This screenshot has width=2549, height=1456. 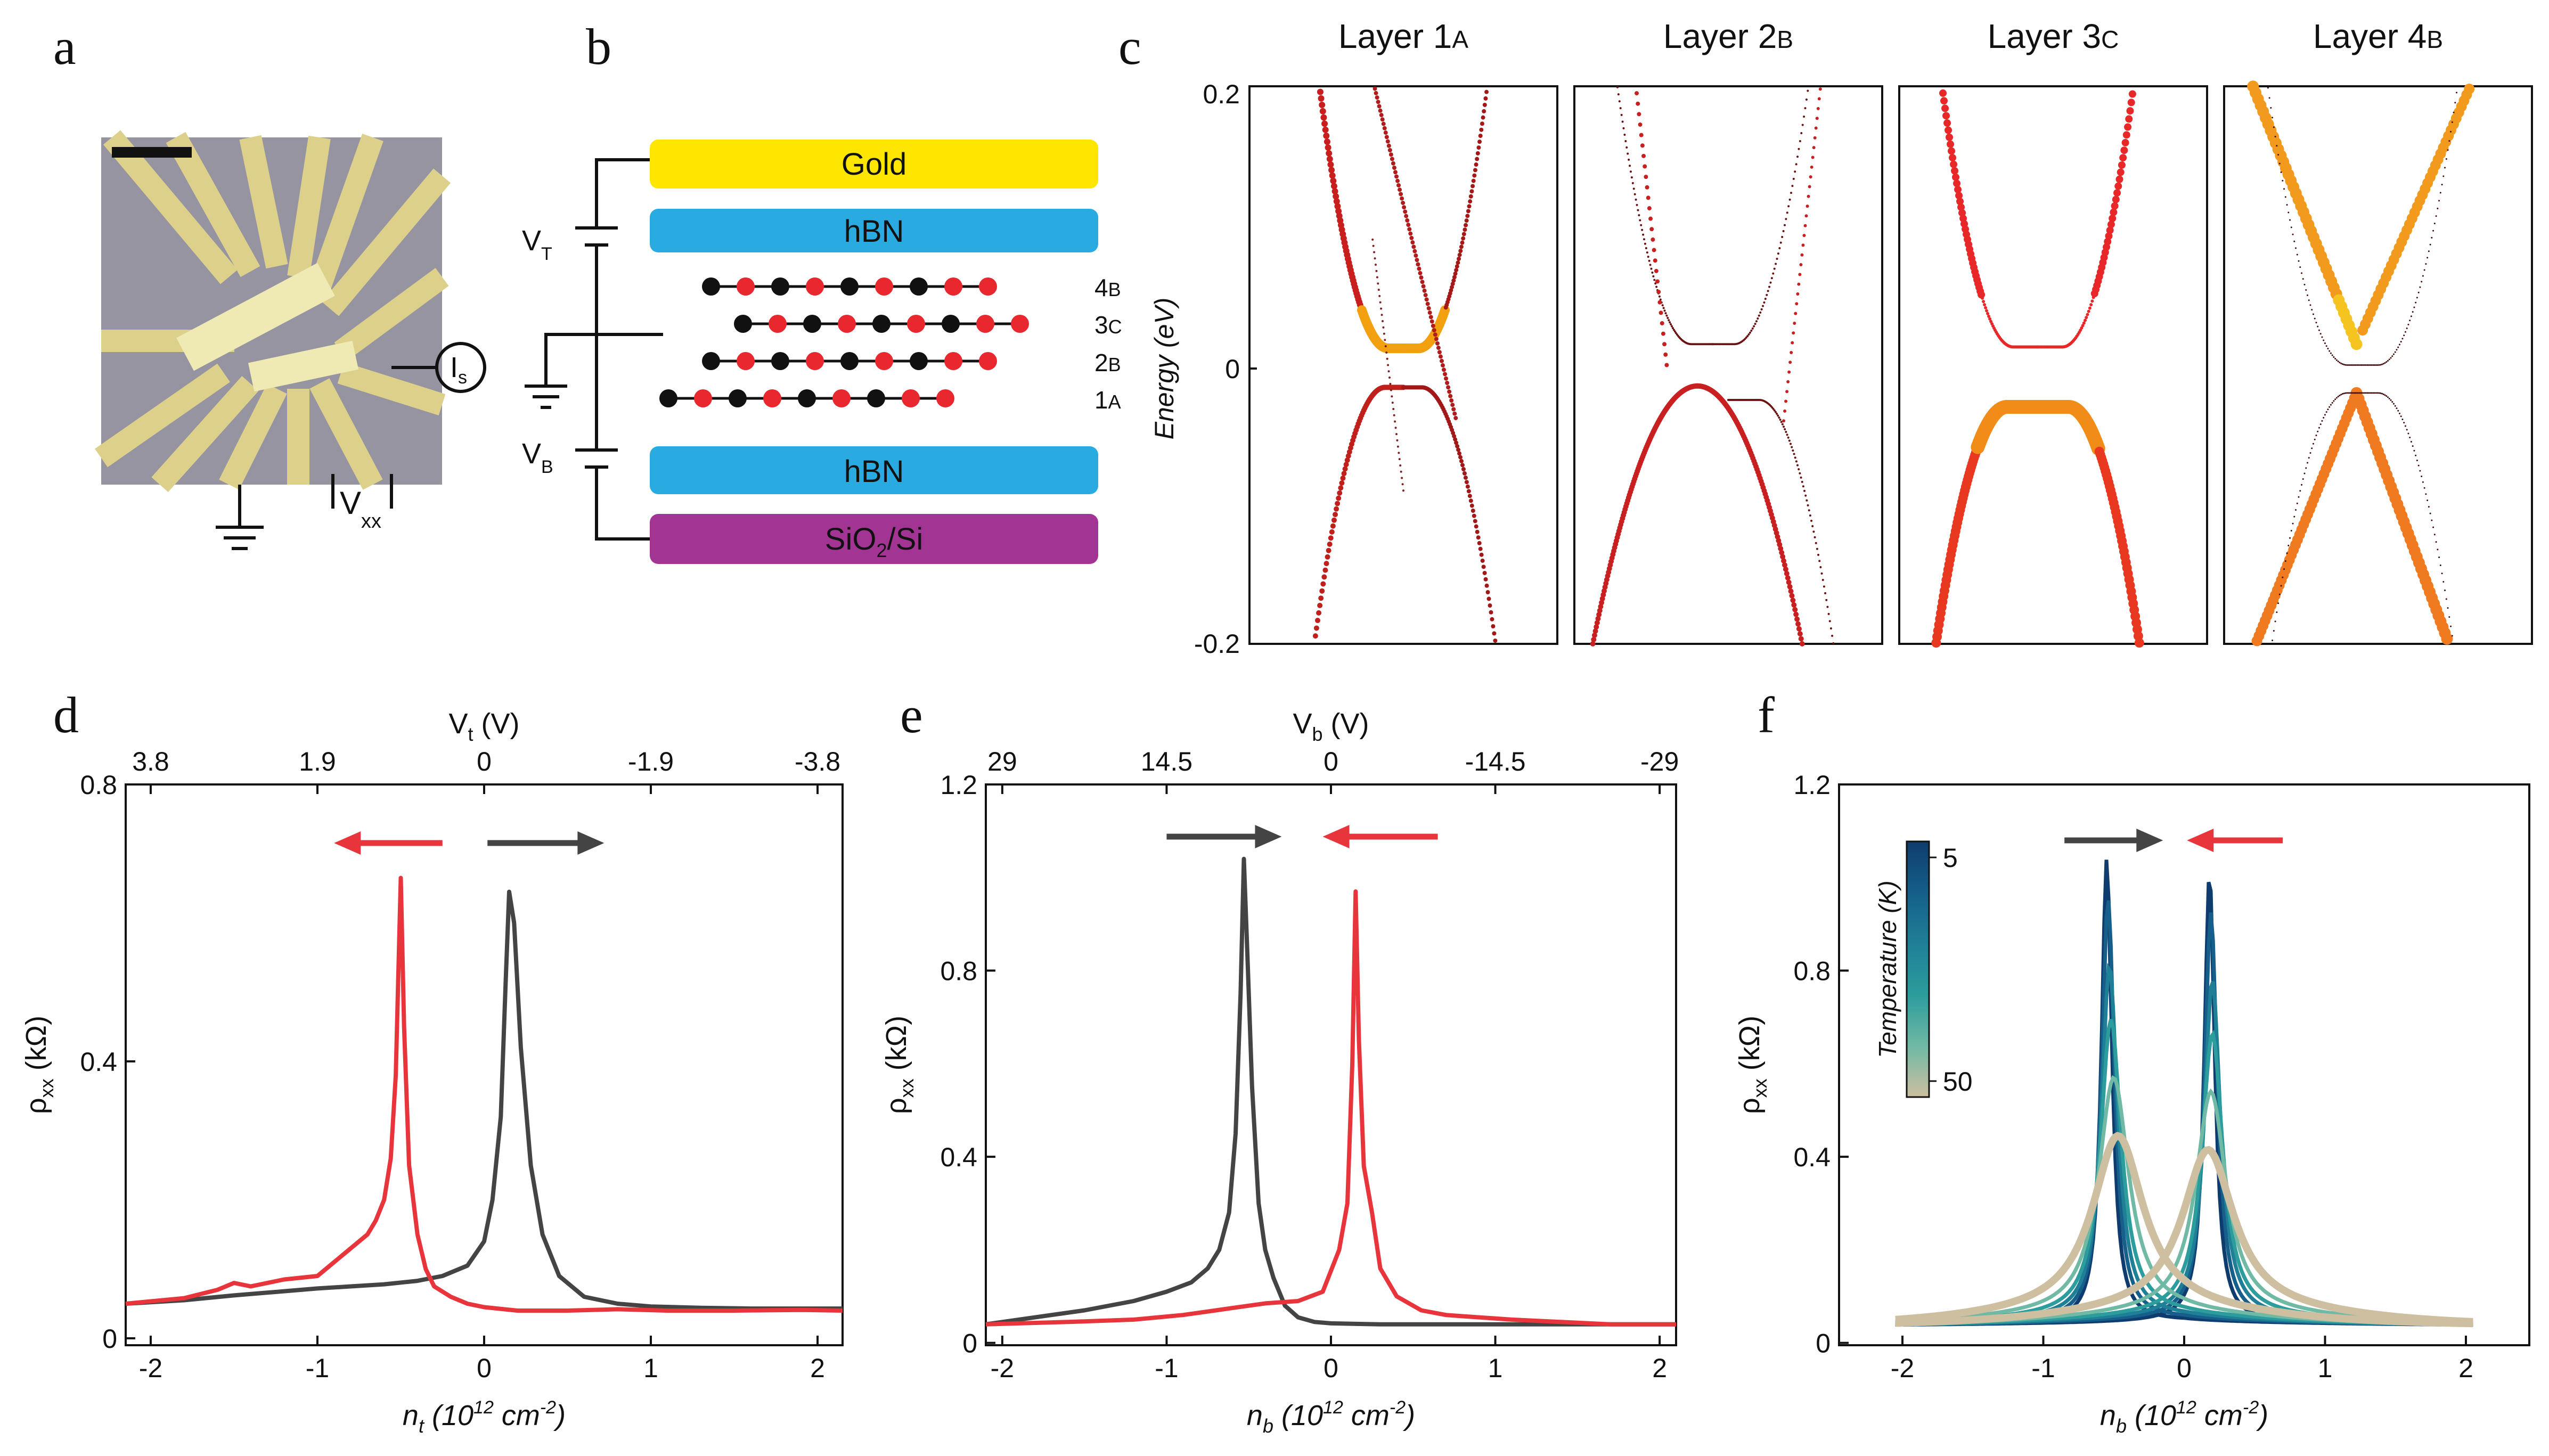 What do you see at coordinates (1403, 36) in the screenshot?
I see `subplot-title-layer1: Layer 1A` at bounding box center [1403, 36].